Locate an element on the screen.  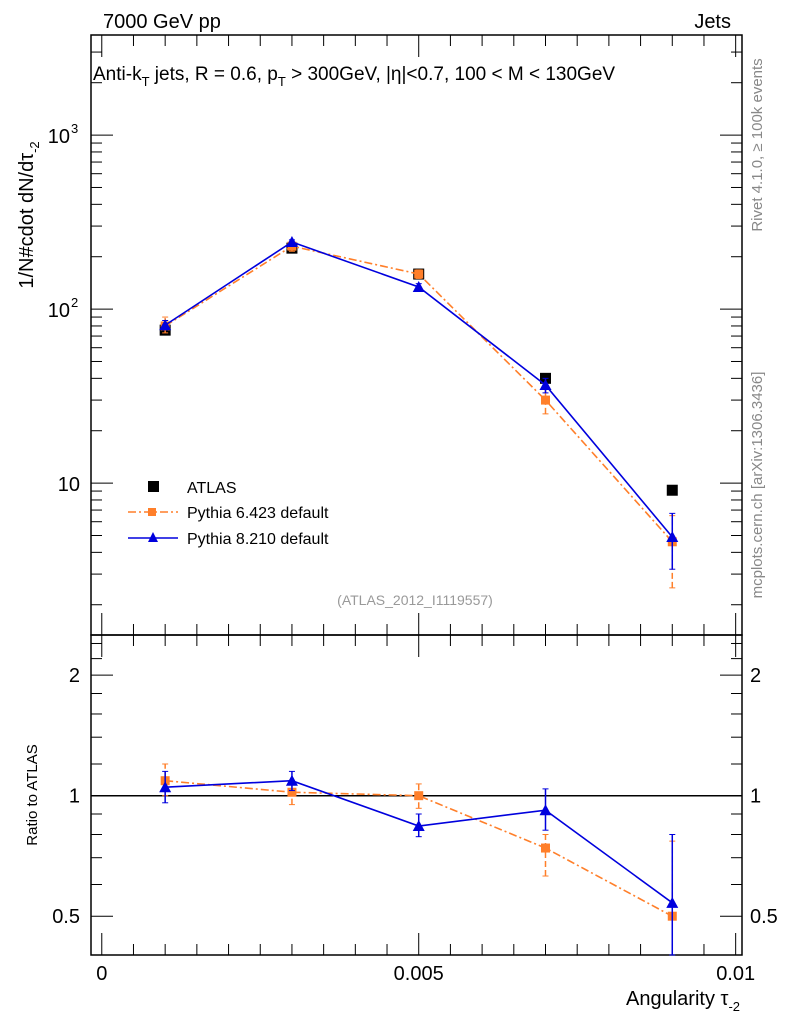
legend-pythia8-label: Pythia 8.210 default is located at coordinates (258, 539).